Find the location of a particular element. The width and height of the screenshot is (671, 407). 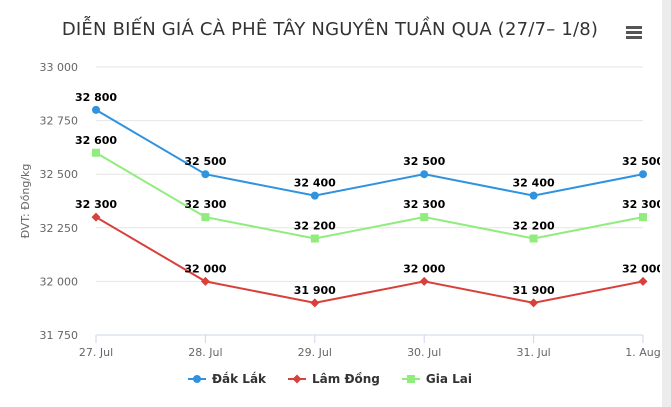

y-tick-label: 31 750 is located at coordinates (59, 335).